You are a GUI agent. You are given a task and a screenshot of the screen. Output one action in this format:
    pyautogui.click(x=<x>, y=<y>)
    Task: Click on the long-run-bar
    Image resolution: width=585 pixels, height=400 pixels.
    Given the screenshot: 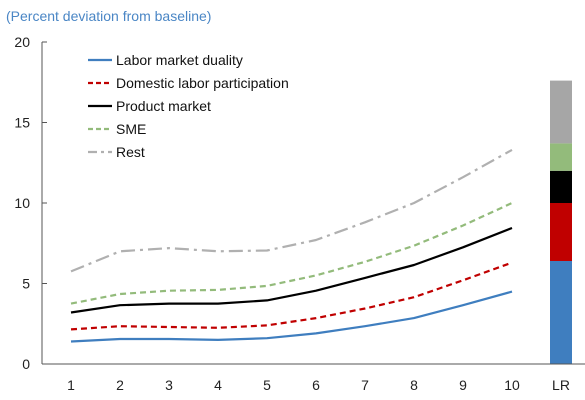 What is the action you would take?
    pyautogui.click(x=561, y=222)
    